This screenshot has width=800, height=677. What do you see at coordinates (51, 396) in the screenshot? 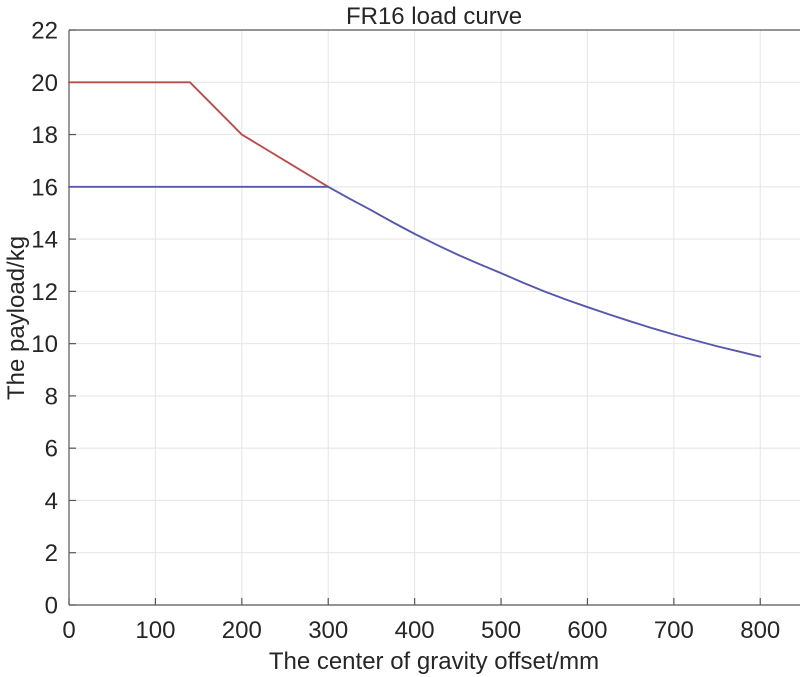
I see `y-tick-label: 8` at bounding box center [51, 396].